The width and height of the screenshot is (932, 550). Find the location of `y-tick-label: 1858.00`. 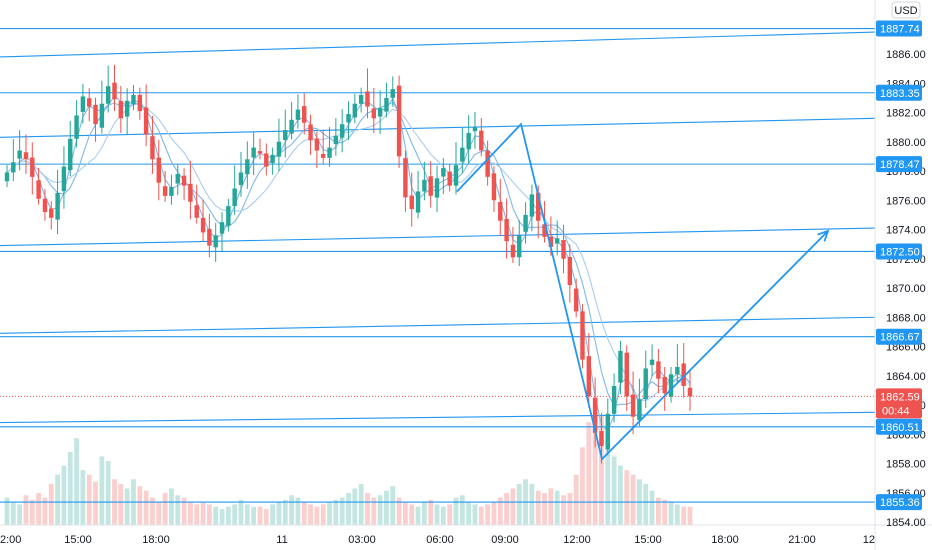

y-tick-label: 1858.00 is located at coordinates (906, 465).